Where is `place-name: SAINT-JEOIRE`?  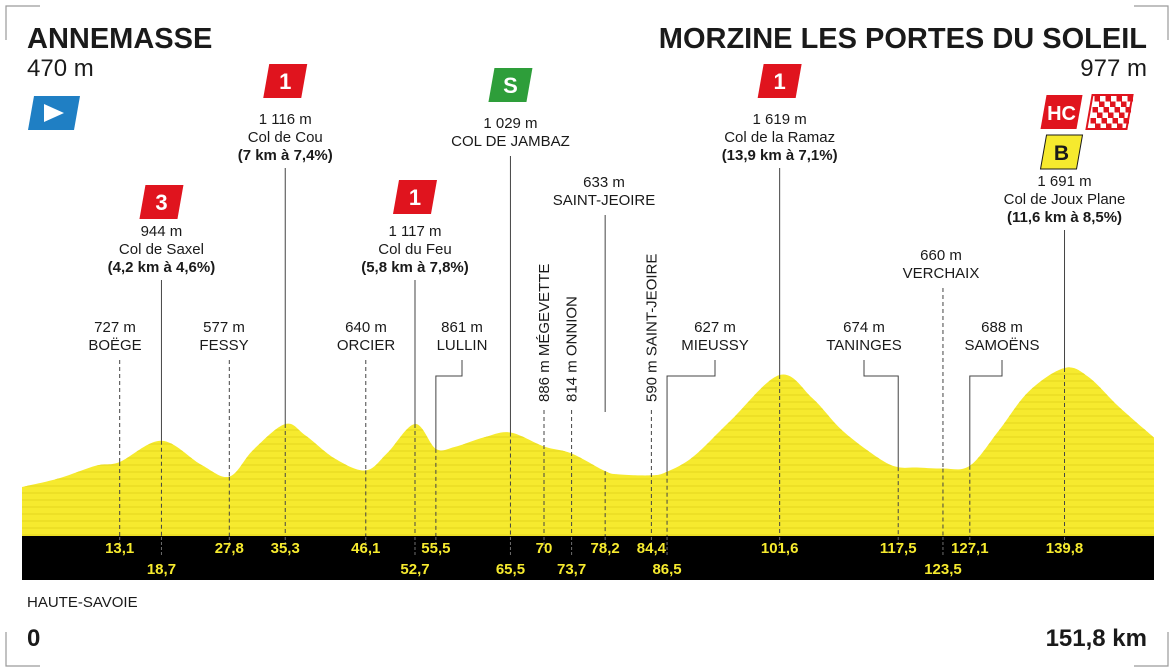 place-name: SAINT-JEOIRE is located at coordinates (604, 200).